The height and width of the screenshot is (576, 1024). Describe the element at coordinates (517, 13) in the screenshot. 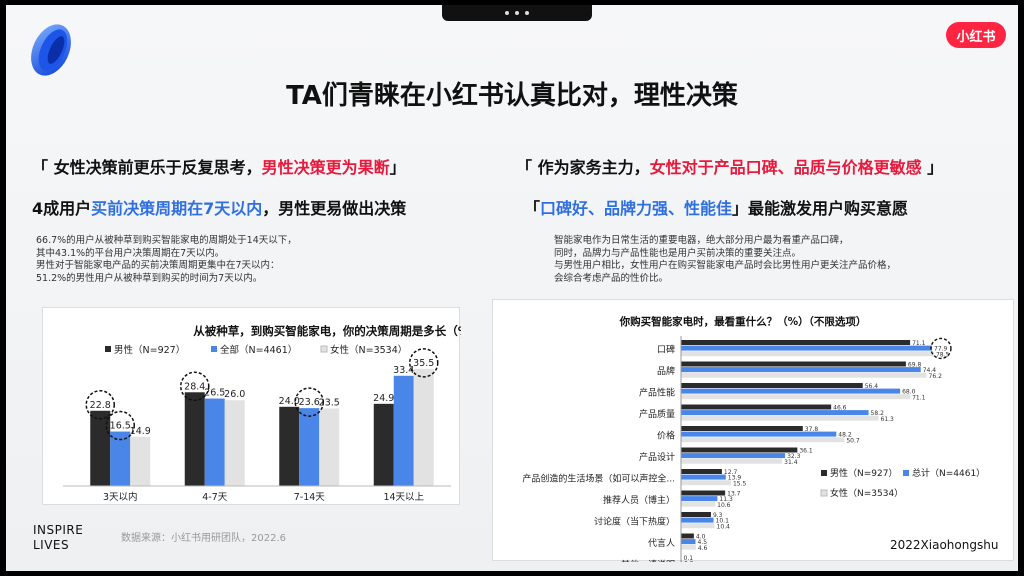

I see `window-drag-handle` at that location.